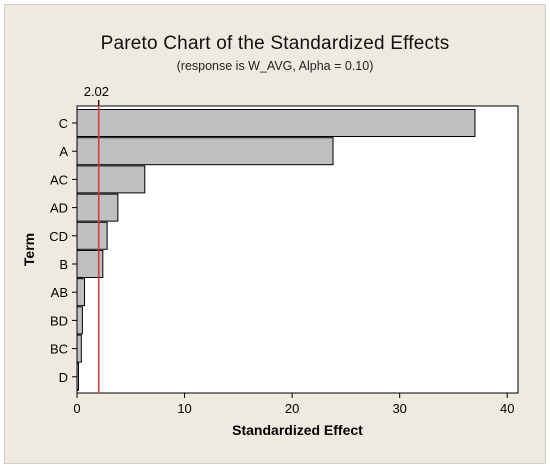 The width and height of the screenshot is (550, 468). What do you see at coordinates (297, 430) in the screenshot?
I see `x-axis-label: Standardized Effect` at bounding box center [297, 430].